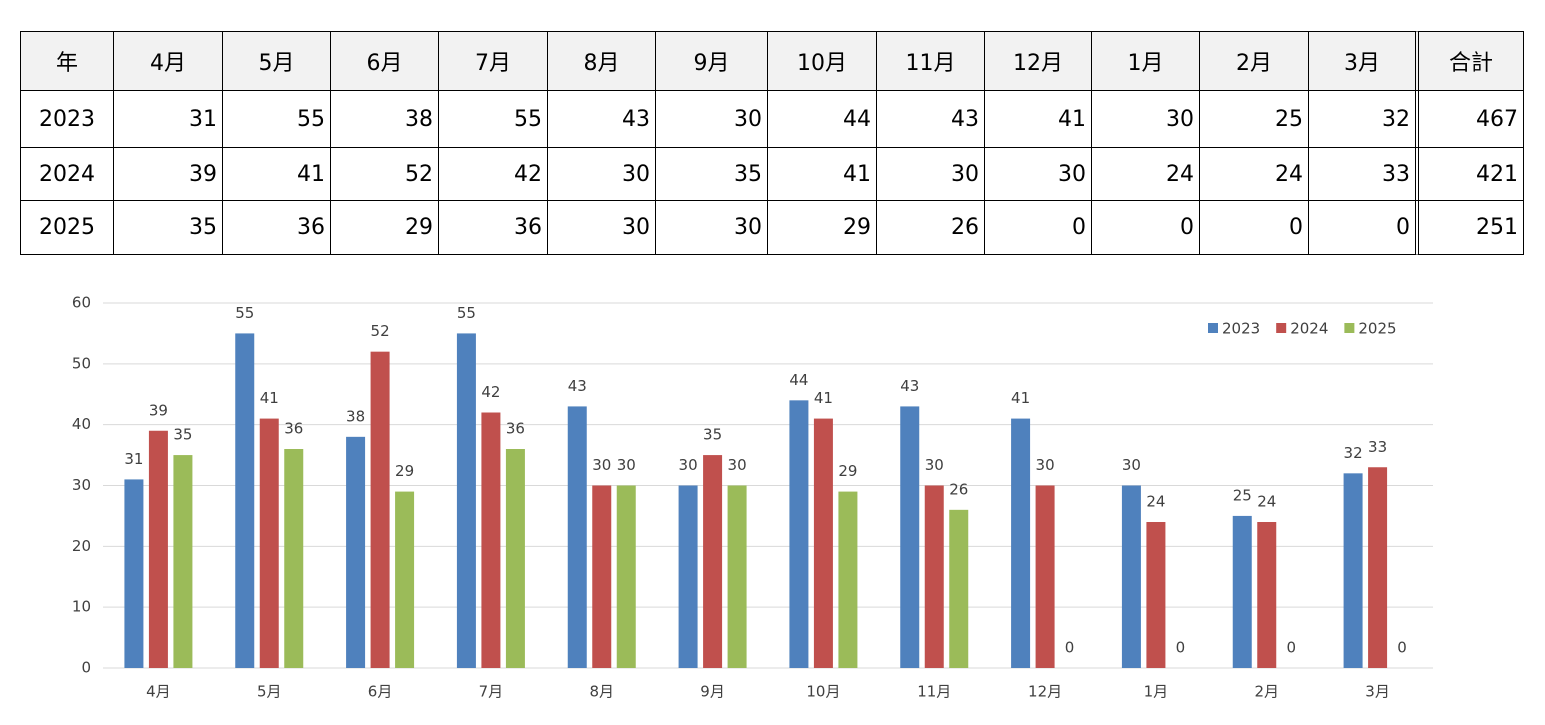 The image size is (1545, 725). What do you see at coordinates (1254, 119) in the screenshot?
I see `table-cell: 25` at bounding box center [1254, 119].